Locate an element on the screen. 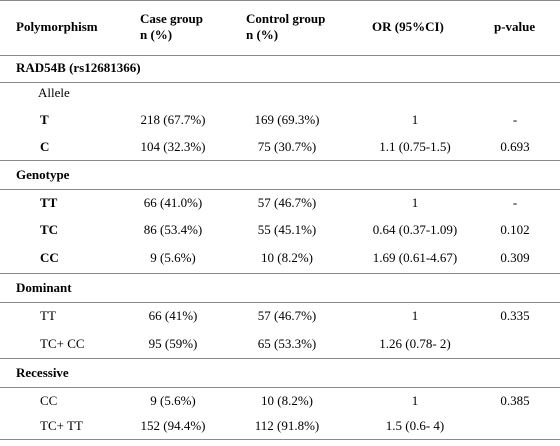 The height and width of the screenshot is (446, 560). section-genotype: Genotype is located at coordinates (280, 175).